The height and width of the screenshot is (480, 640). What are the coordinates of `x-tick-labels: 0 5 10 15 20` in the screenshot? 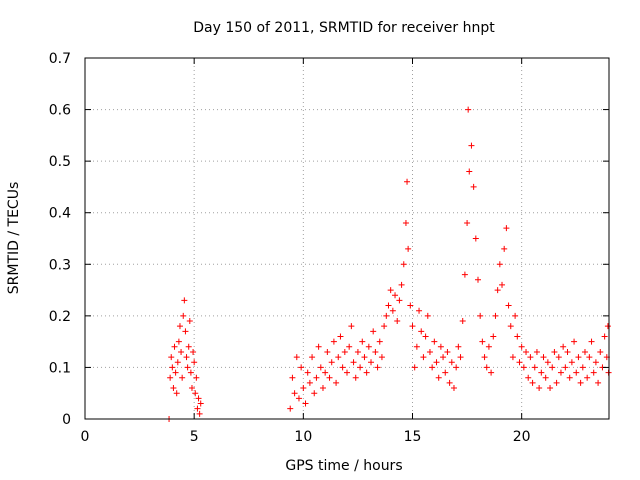 It's located at (306, 437).